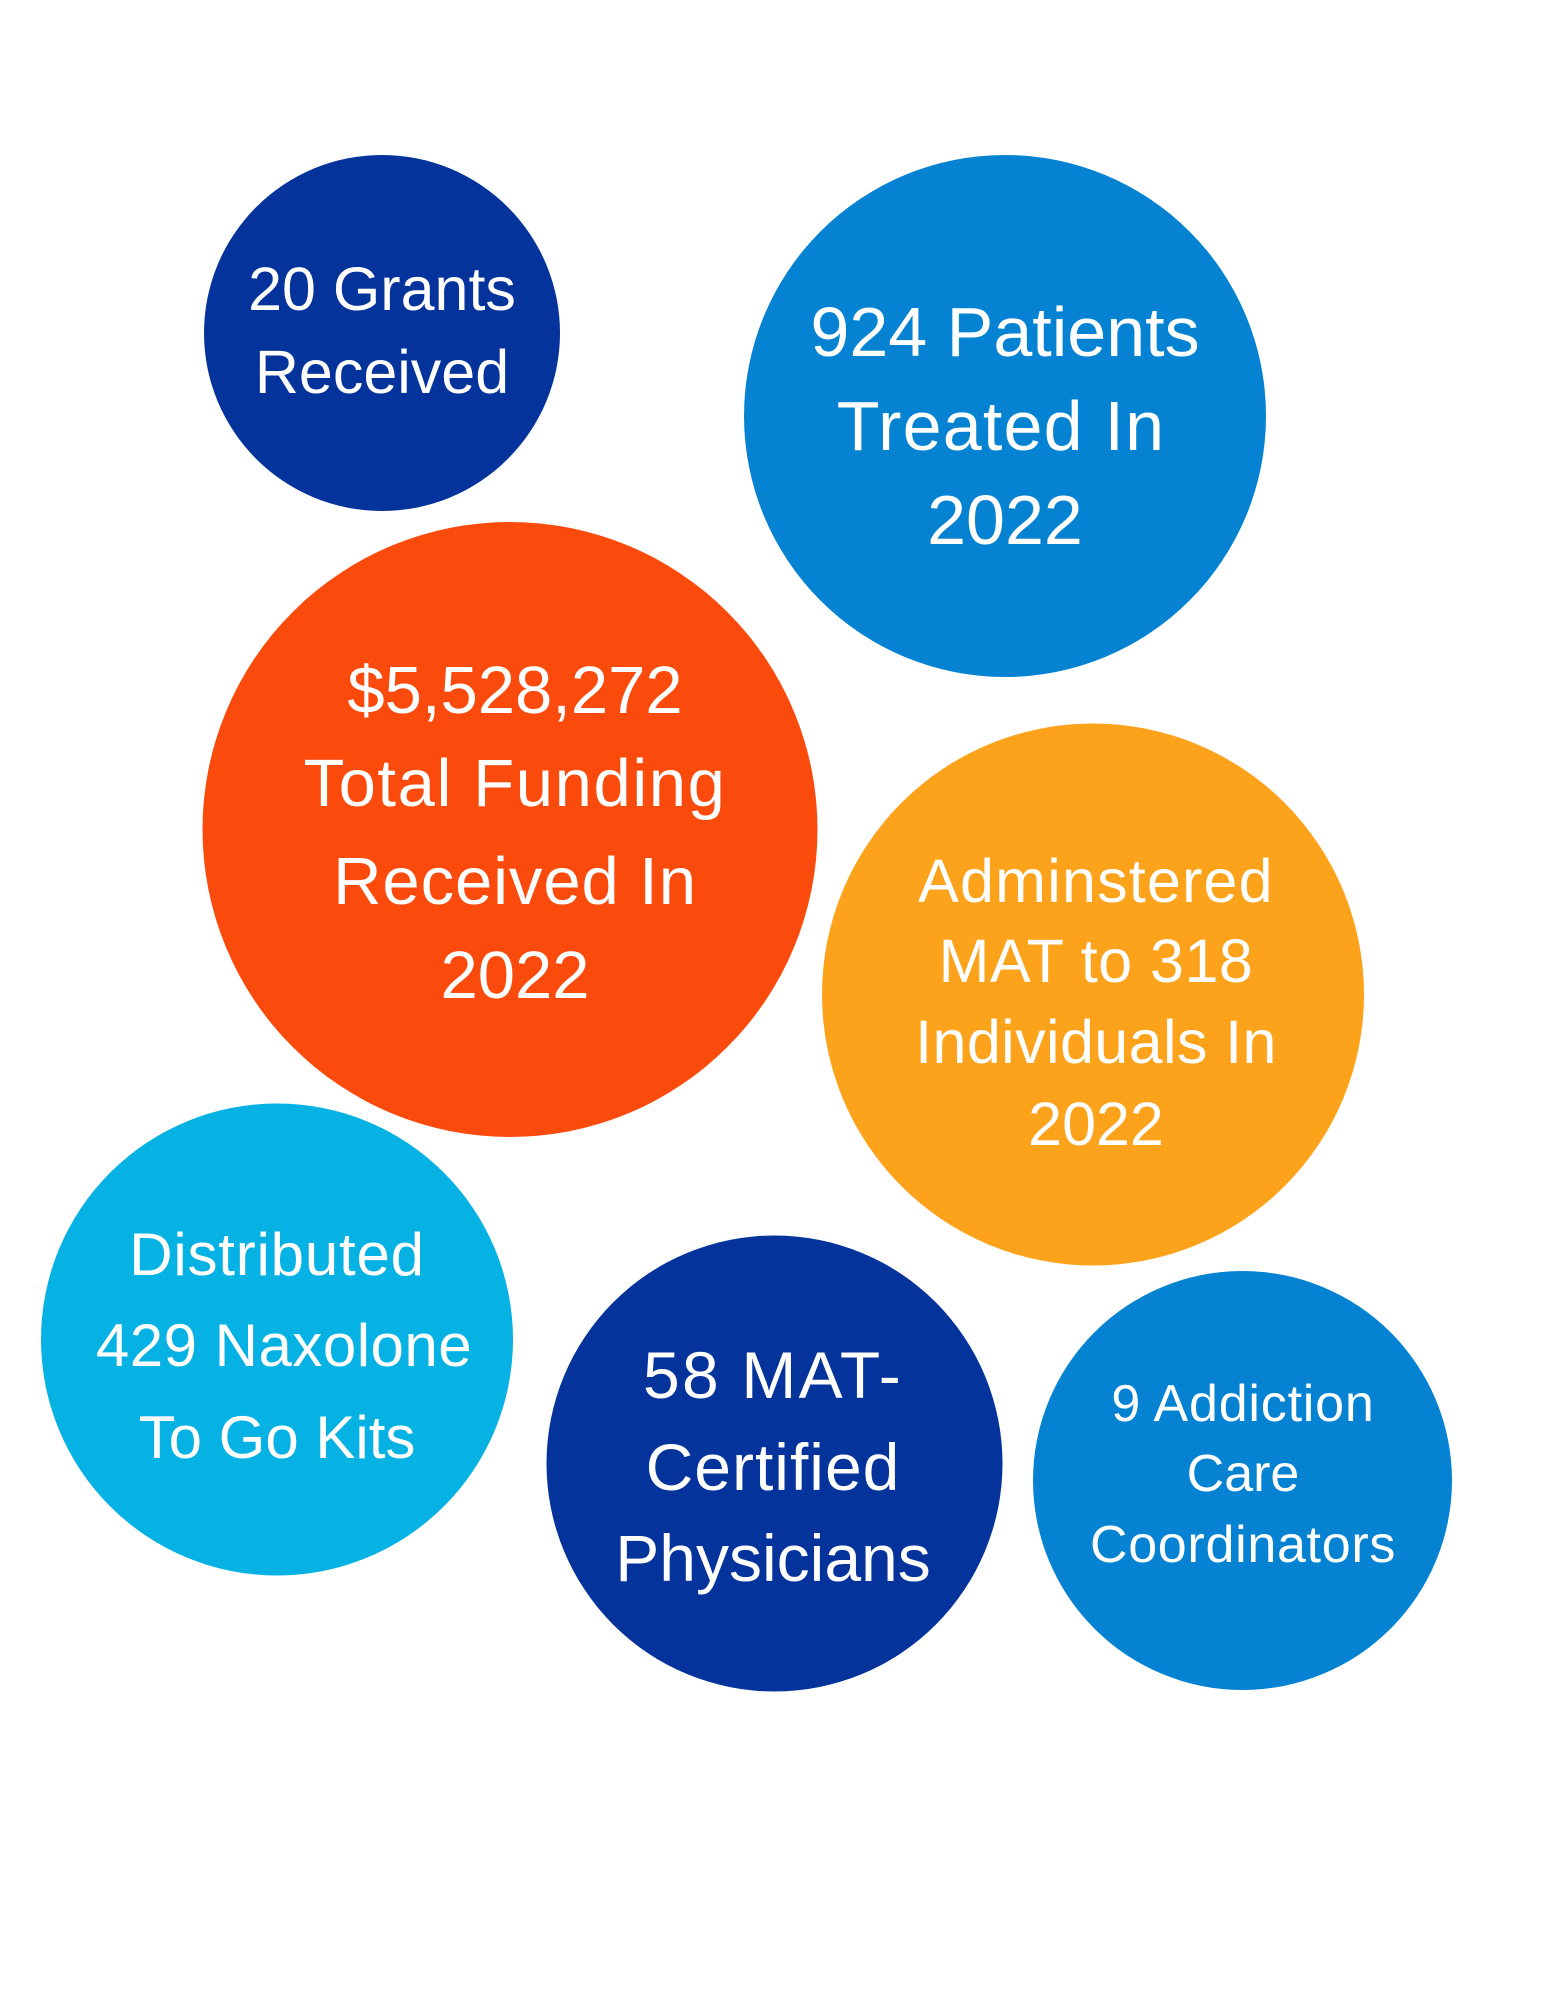  Describe the element at coordinates (1096, 961) in the screenshot. I see `svg-text: MAT to 318` at that location.